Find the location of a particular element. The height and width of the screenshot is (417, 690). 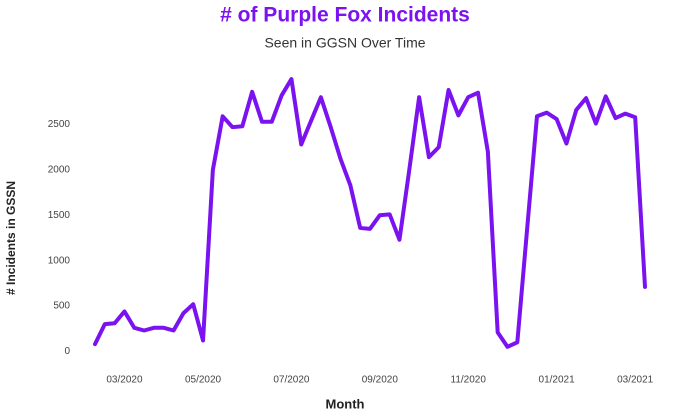

chart-subtitle: Seen in GGSN Over Time is located at coordinates (344, 43).